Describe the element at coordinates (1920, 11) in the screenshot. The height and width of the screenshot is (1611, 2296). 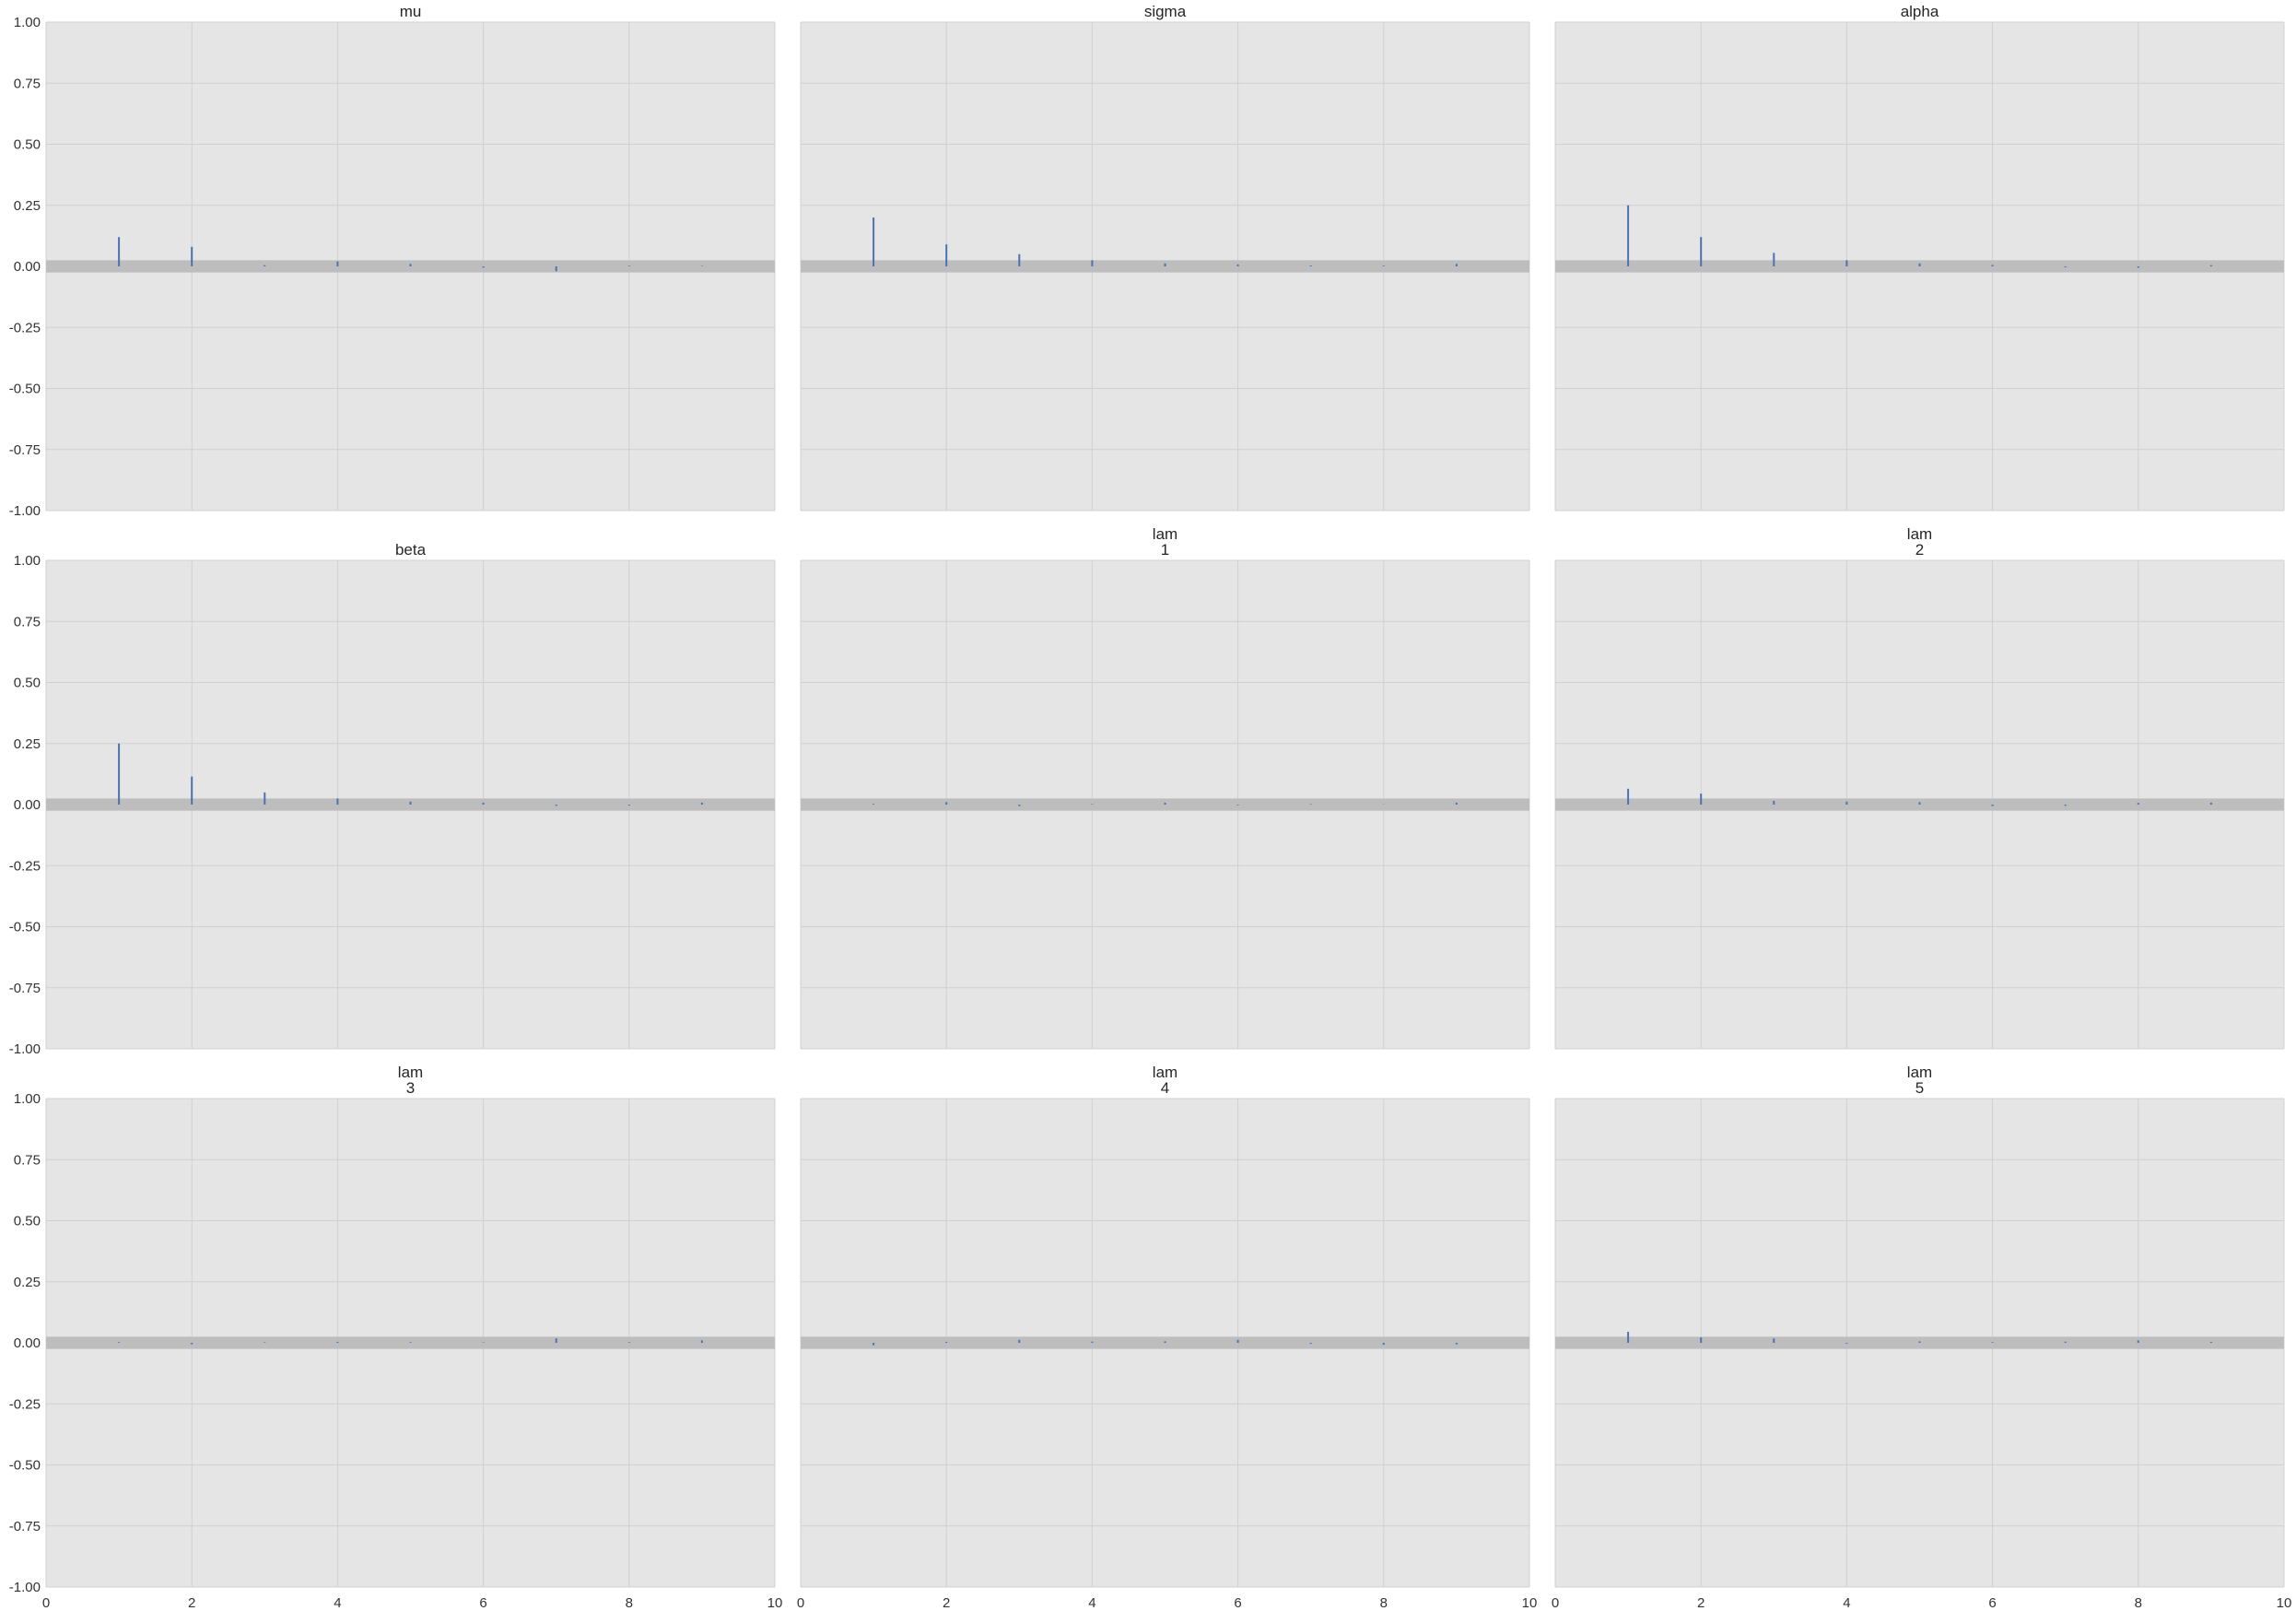
I see `panel-title: alpha` at that location.